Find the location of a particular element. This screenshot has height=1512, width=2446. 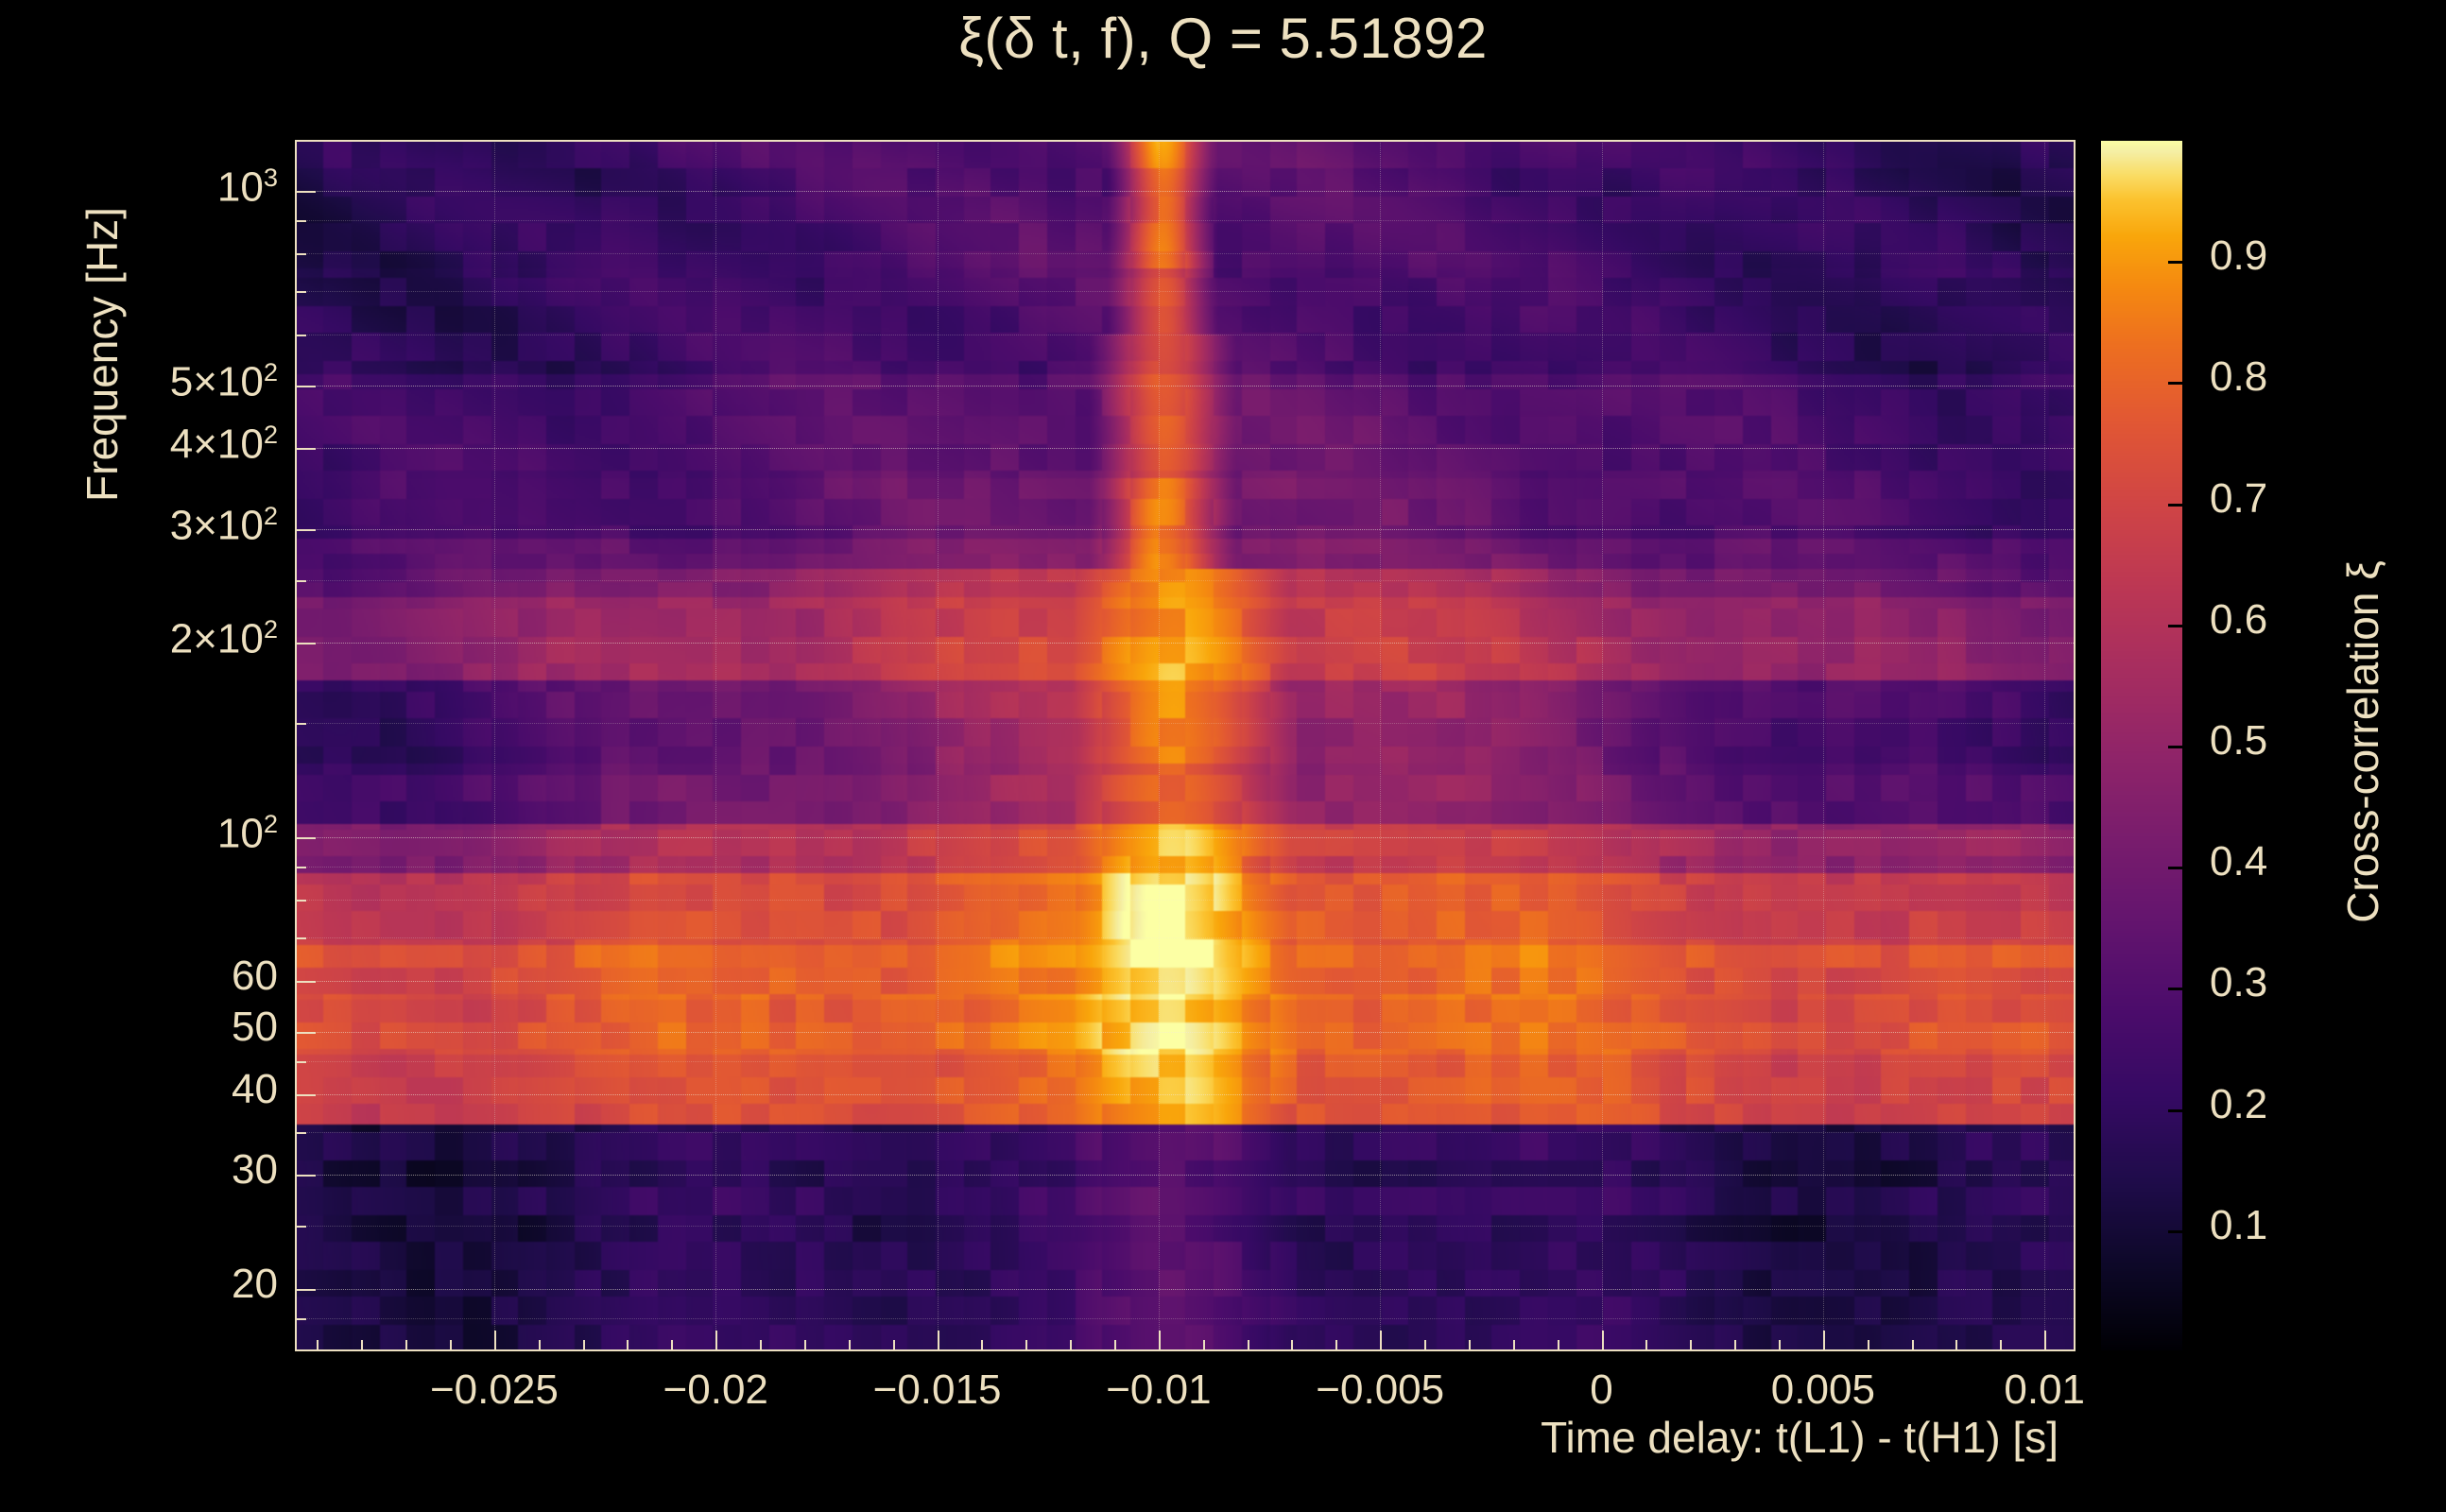

colorbar-tick-label: 0.9 is located at coordinates (2239, 256).